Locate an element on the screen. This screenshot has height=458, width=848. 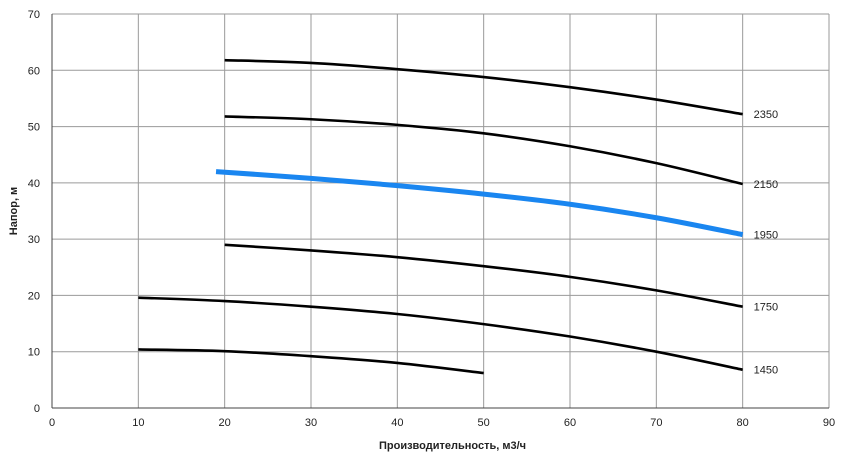
x-tick-labels: 0 10 20 30 40 50 60 70 80 90 is located at coordinates (442, 423).